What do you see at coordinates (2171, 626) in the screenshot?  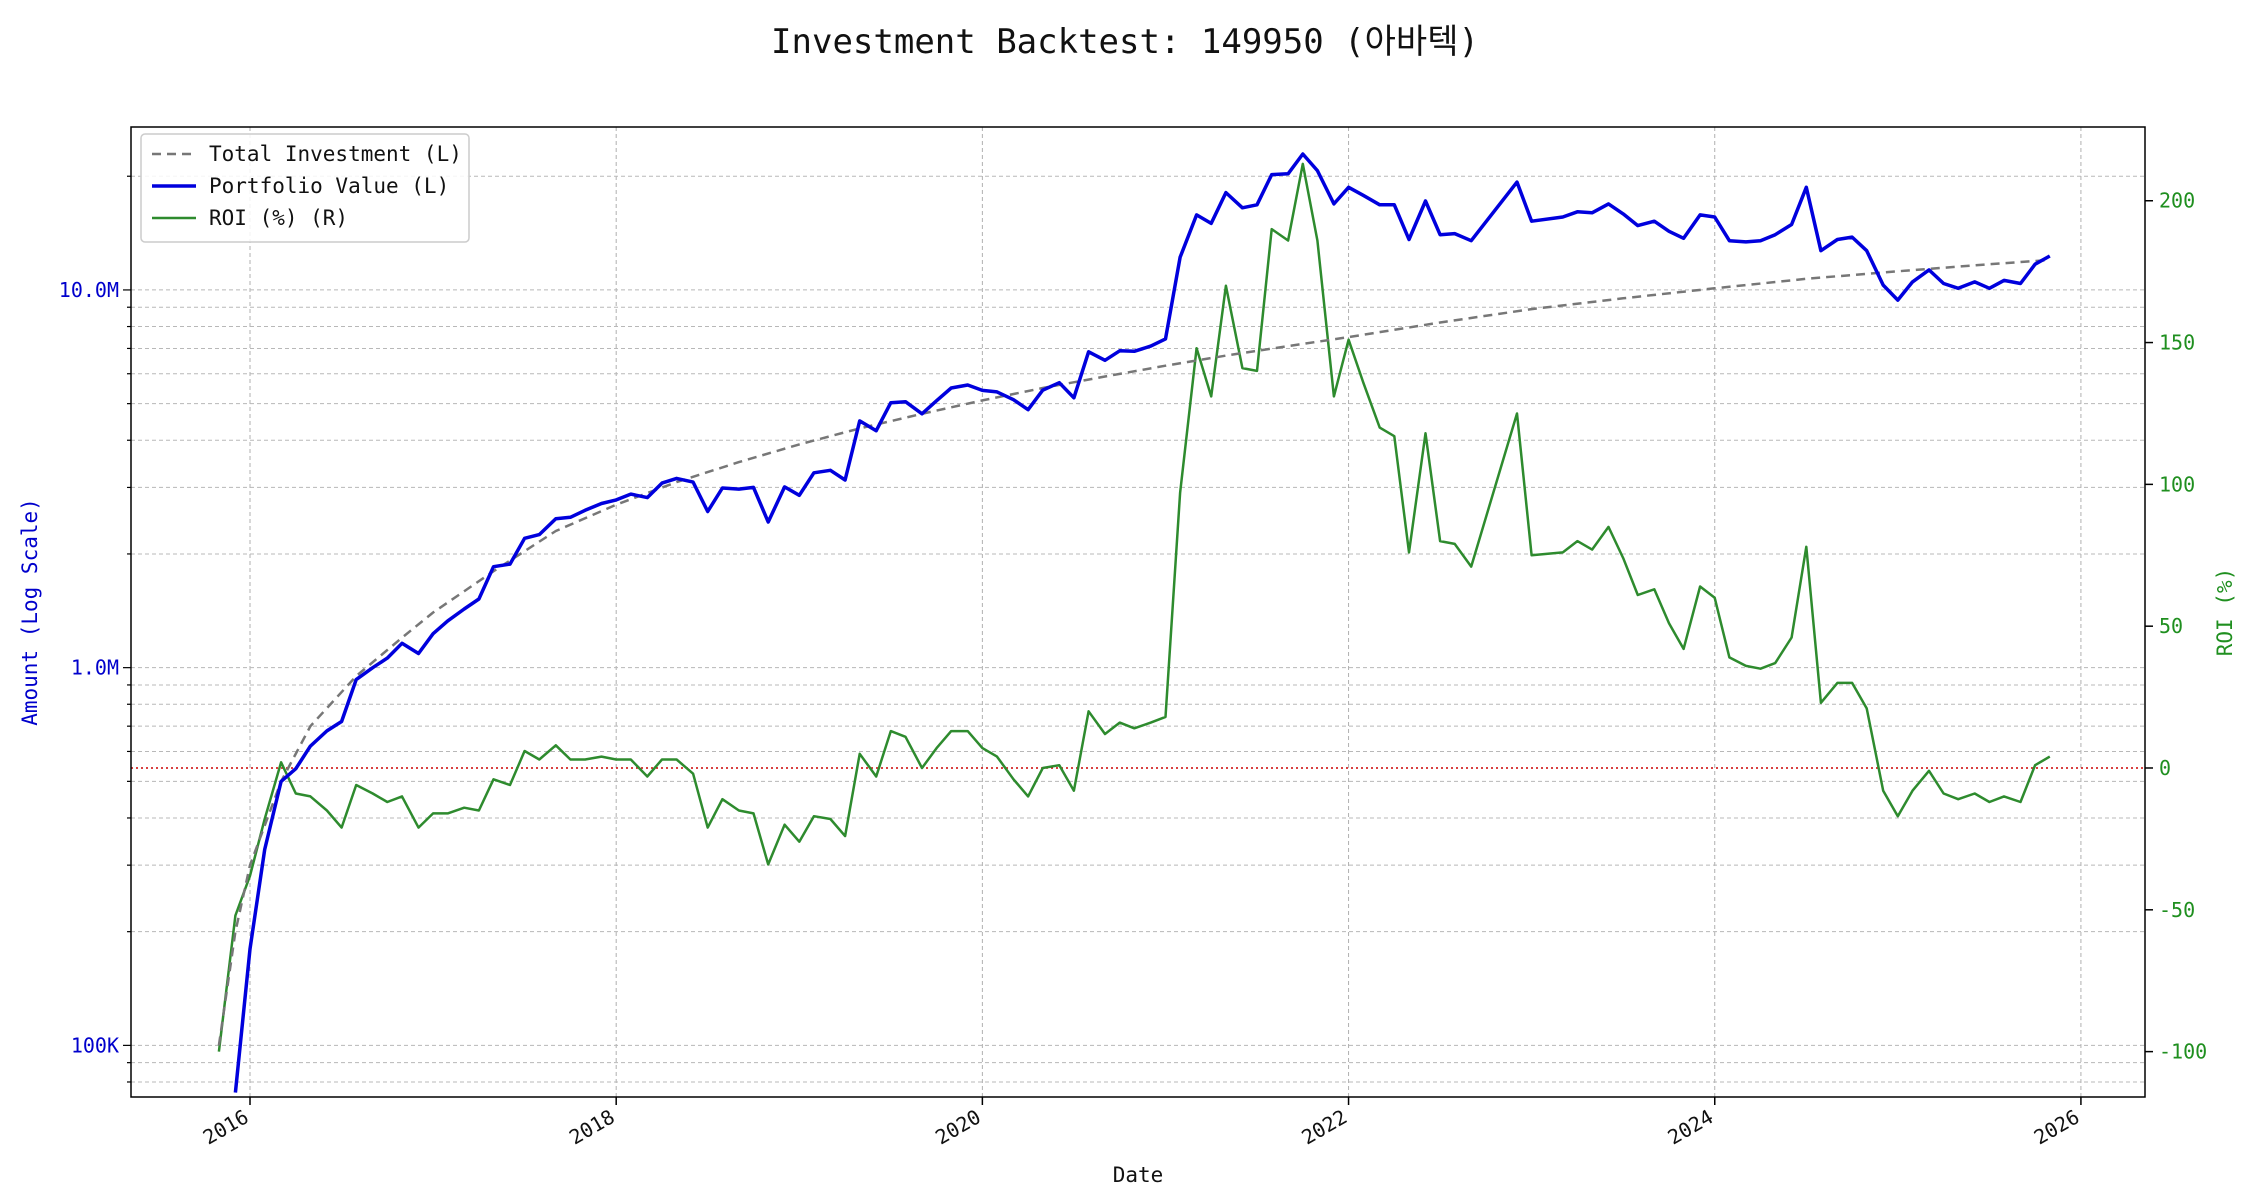 I see `y-right-tick-label: 50` at bounding box center [2171, 626].